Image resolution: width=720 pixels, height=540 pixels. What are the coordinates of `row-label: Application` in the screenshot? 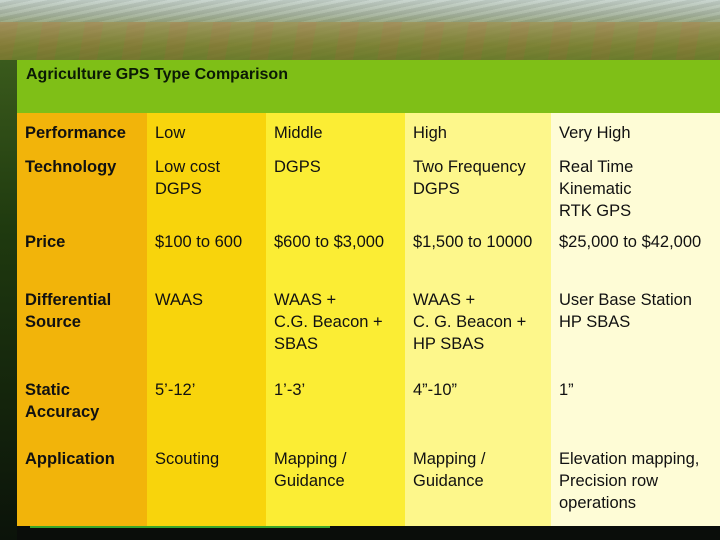 It's located at (82, 482).